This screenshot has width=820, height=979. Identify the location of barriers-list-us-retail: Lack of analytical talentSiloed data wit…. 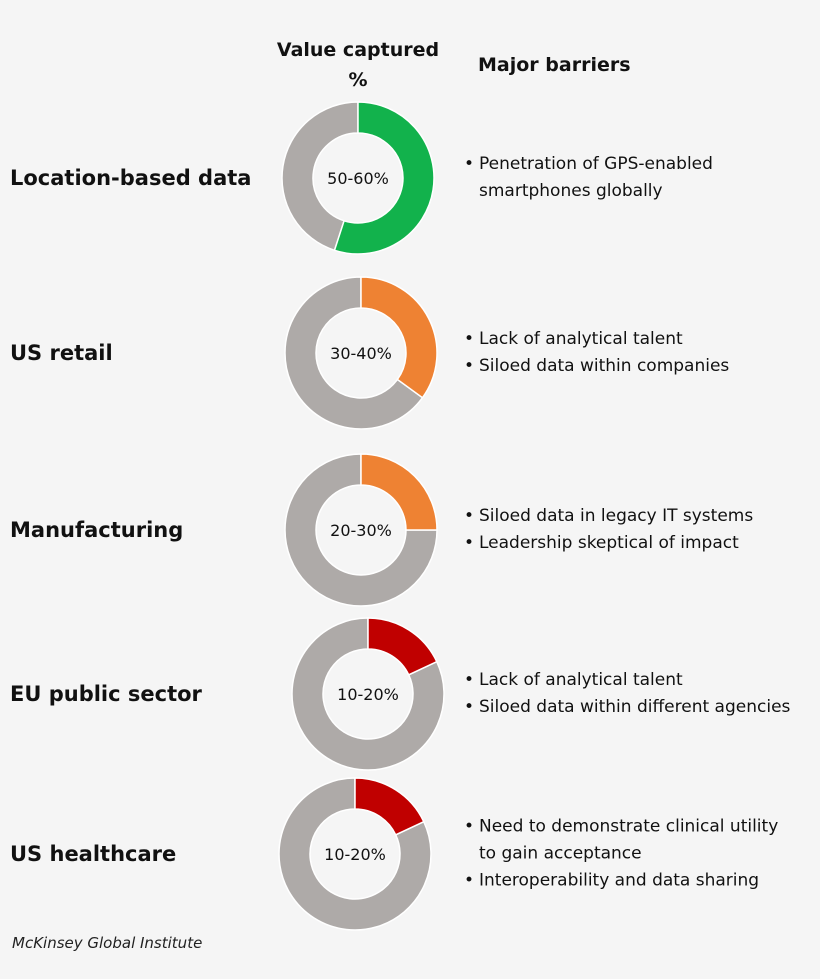
(631, 353).